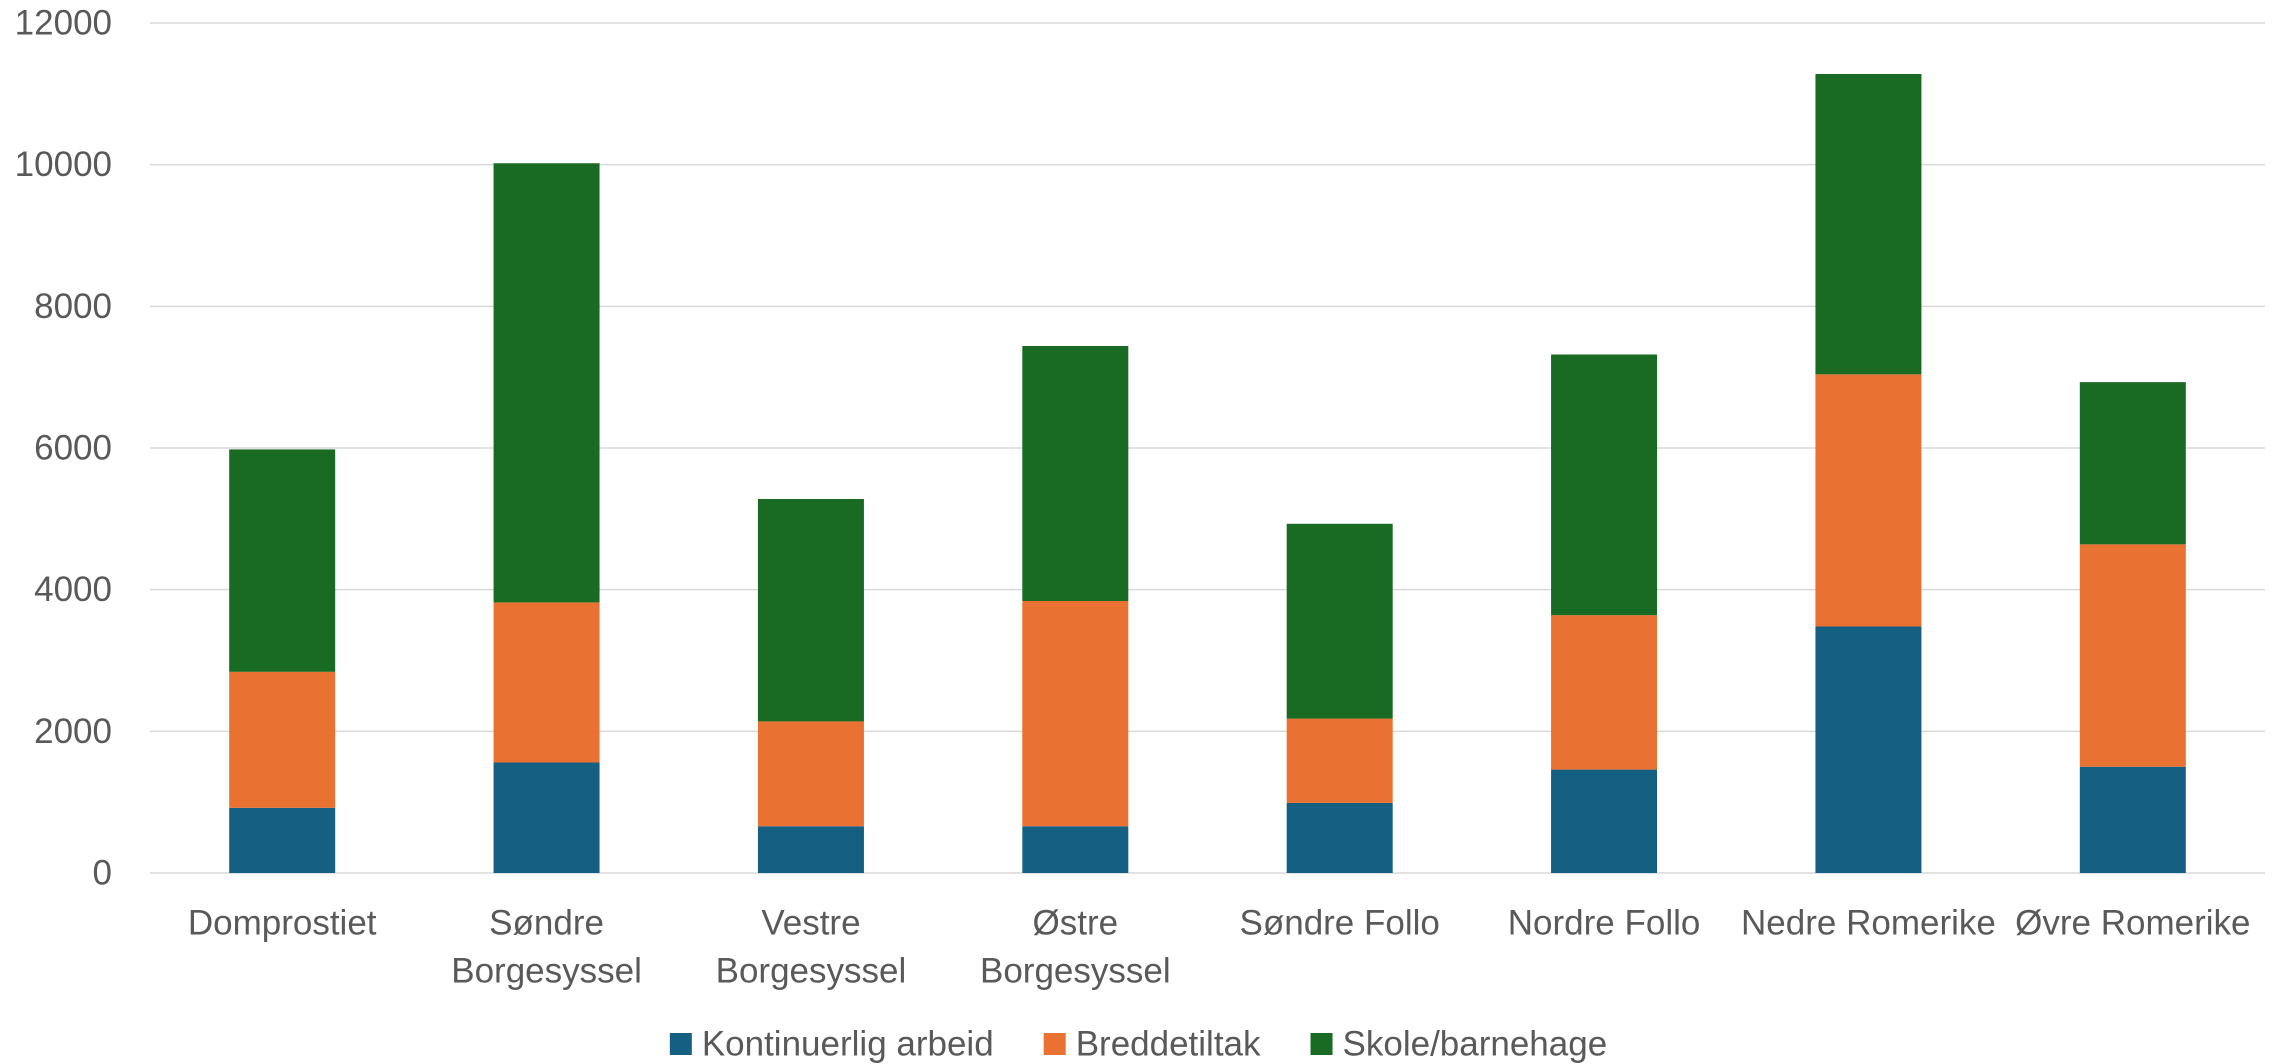 The width and height of the screenshot is (2277, 1064). What do you see at coordinates (1868, 923) in the screenshot?
I see `x-tick-label: Nedre Romerike` at bounding box center [1868, 923].